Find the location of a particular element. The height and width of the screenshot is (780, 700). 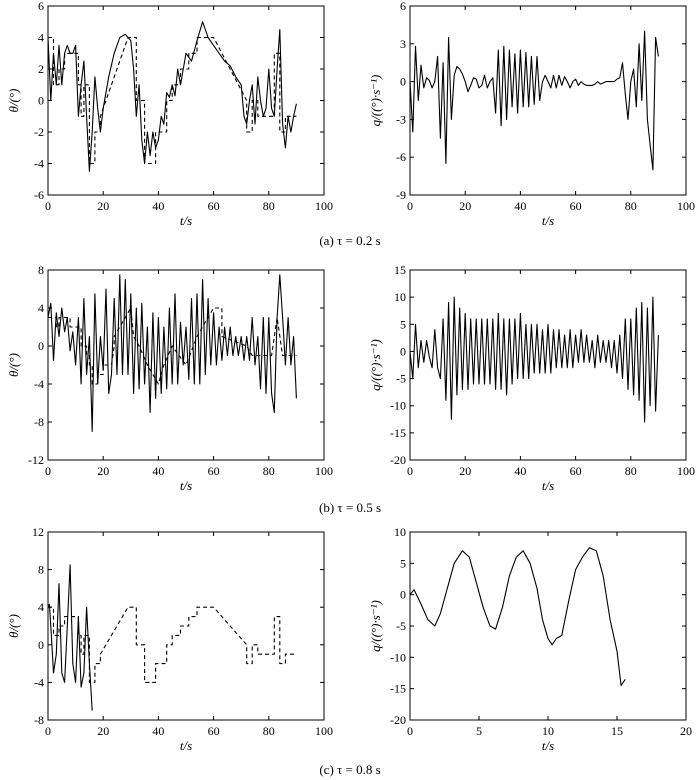

y-tick-label: 2 is located at coordinates (41, 69).